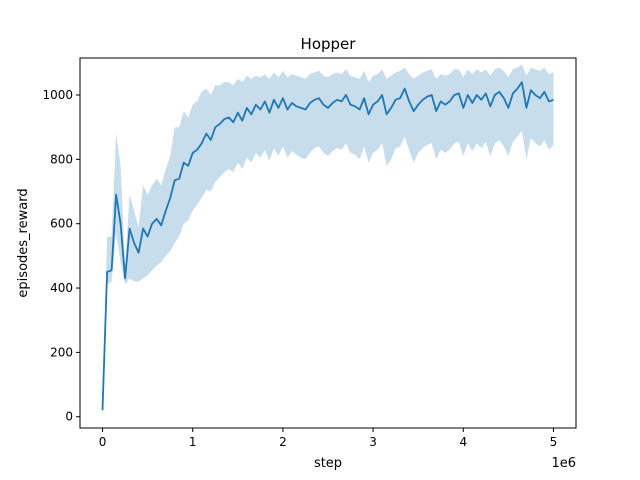 This screenshot has height=480, width=640. Describe the element at coordinates (283, 442) in the screenshot. I see `x-tick-label: 2` at that location.